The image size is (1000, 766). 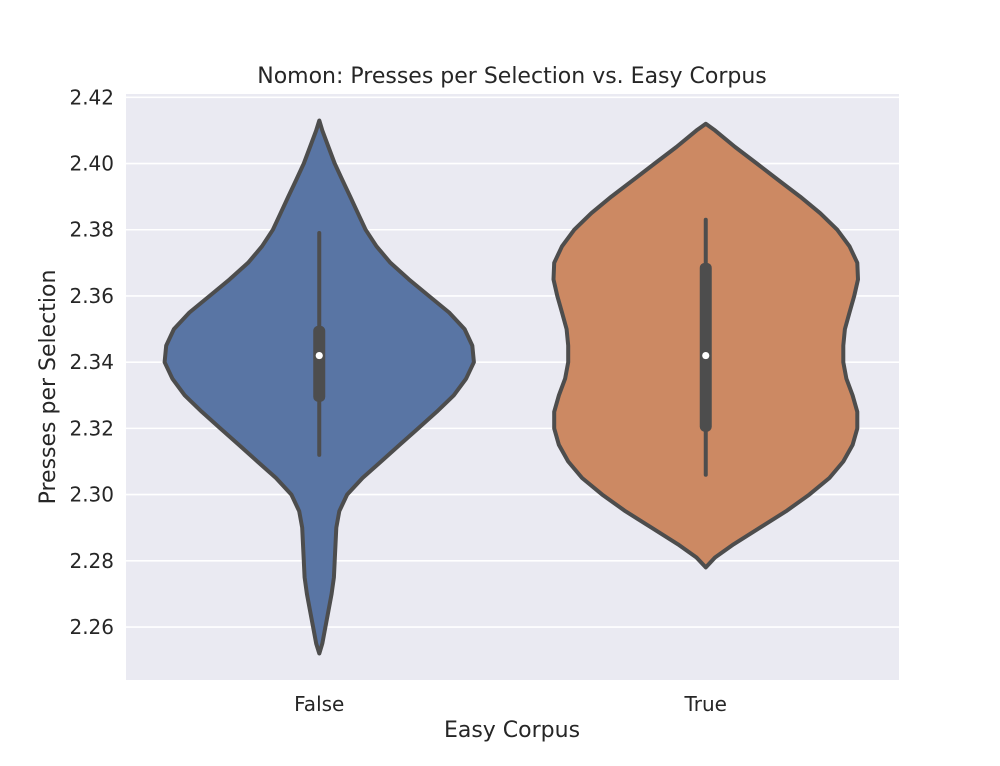 What do you see at coordinates (91, 428) in the screenshot?
I see `y-tick-label: 2.32` at bounding box center [91, 428].